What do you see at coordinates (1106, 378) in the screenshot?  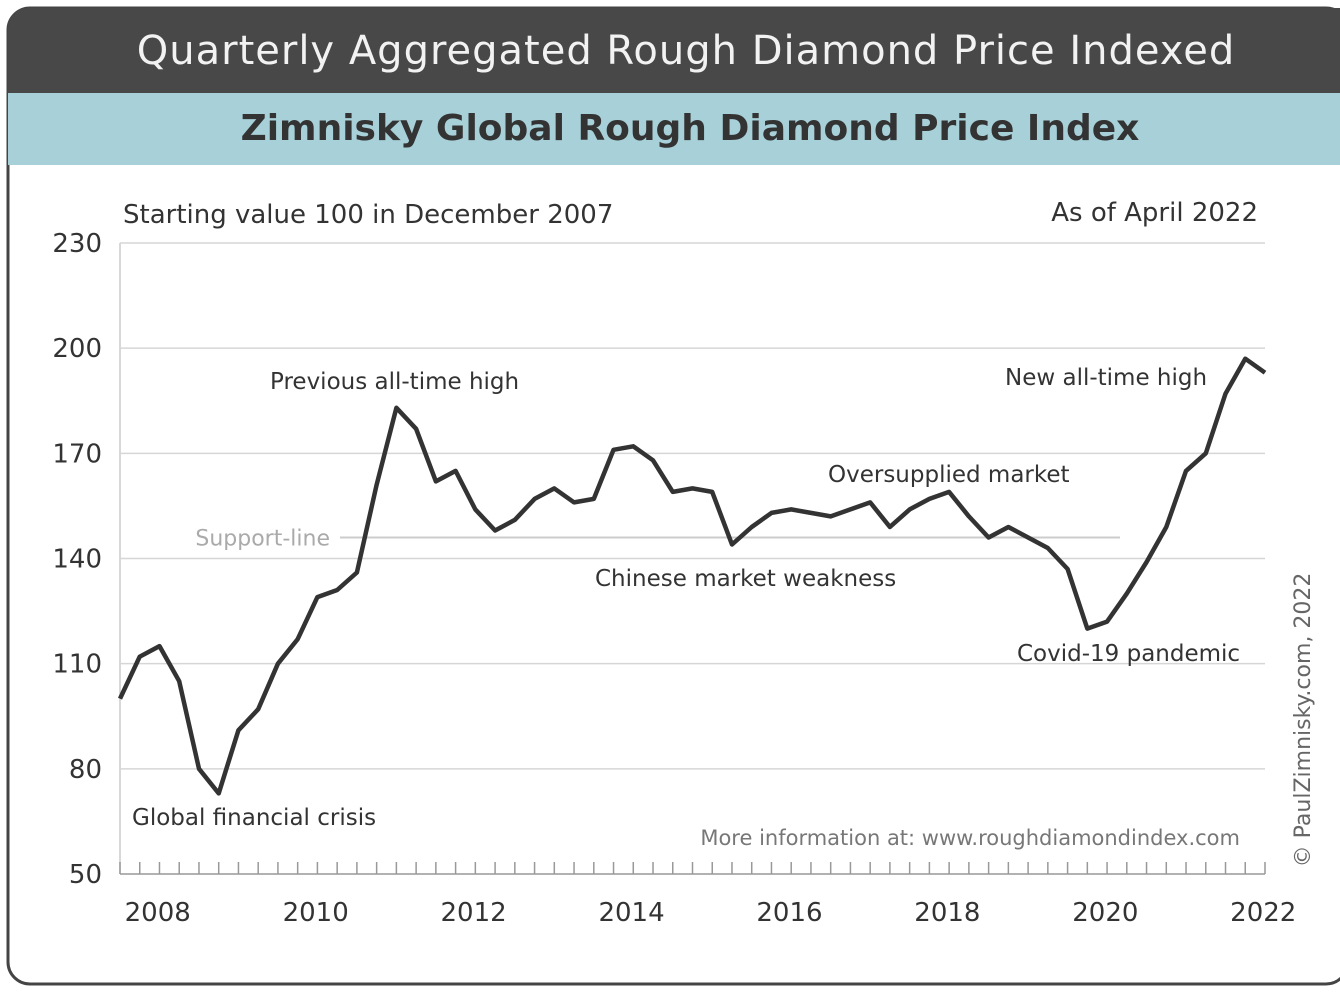 I see `annotation: New all-time high` at bounding box center [1106, 378].